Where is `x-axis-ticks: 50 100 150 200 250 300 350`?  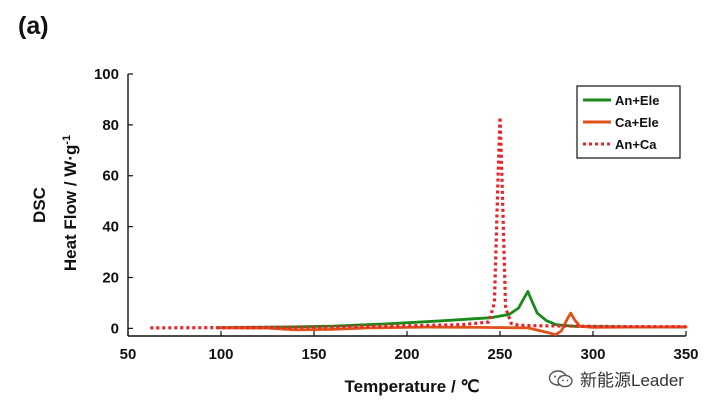
x-axis-ticks: 50 100 150 200 250 300 350 is located at coordinates (409, 347).